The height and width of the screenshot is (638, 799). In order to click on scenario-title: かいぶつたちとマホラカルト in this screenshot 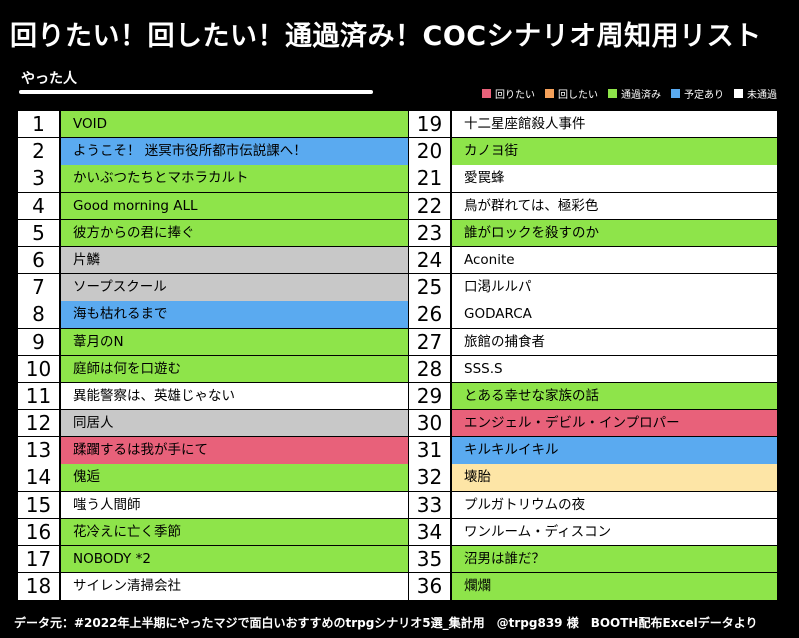, I will do `click(234, 178)`.